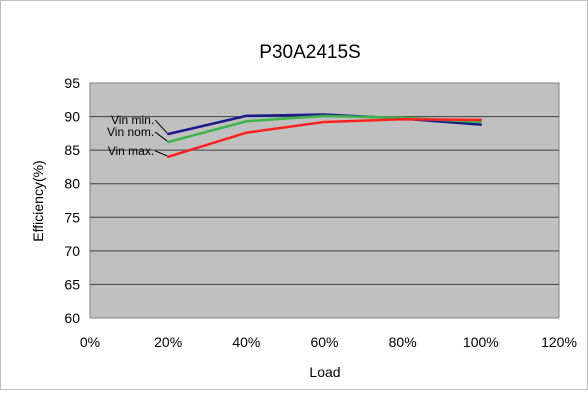  I want to click on y-tick-label: 75, so click(72, 217).